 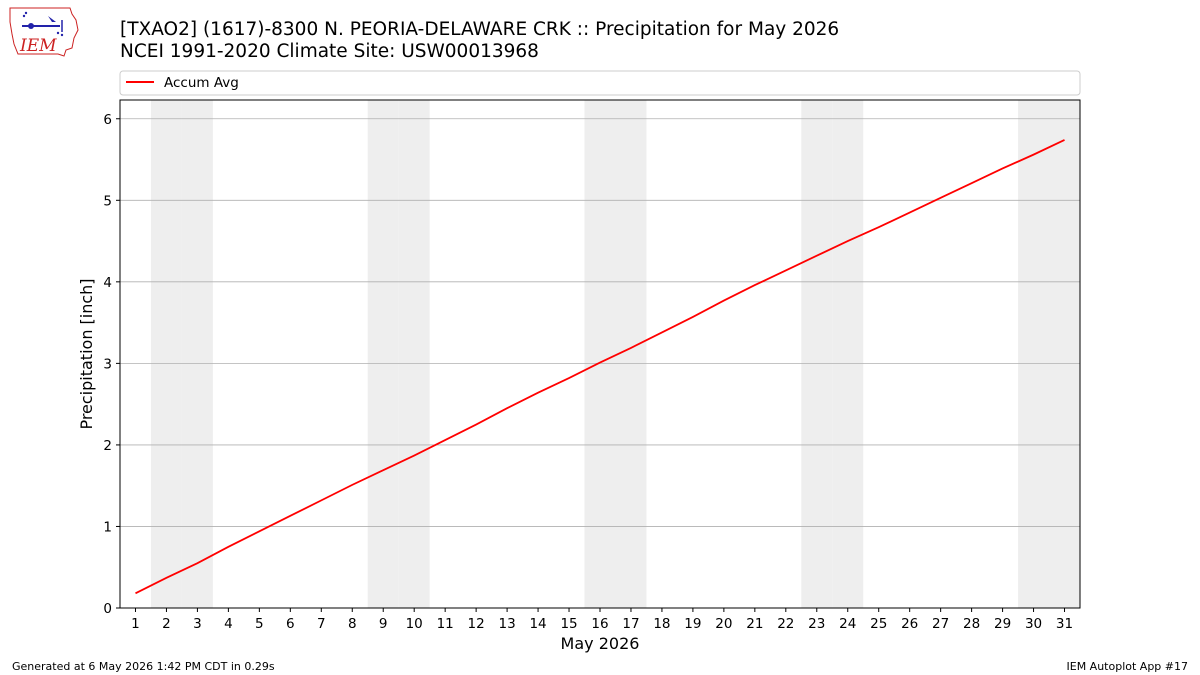 I want to click on x-tick-label-2: 2, so click(x=166, y=624).